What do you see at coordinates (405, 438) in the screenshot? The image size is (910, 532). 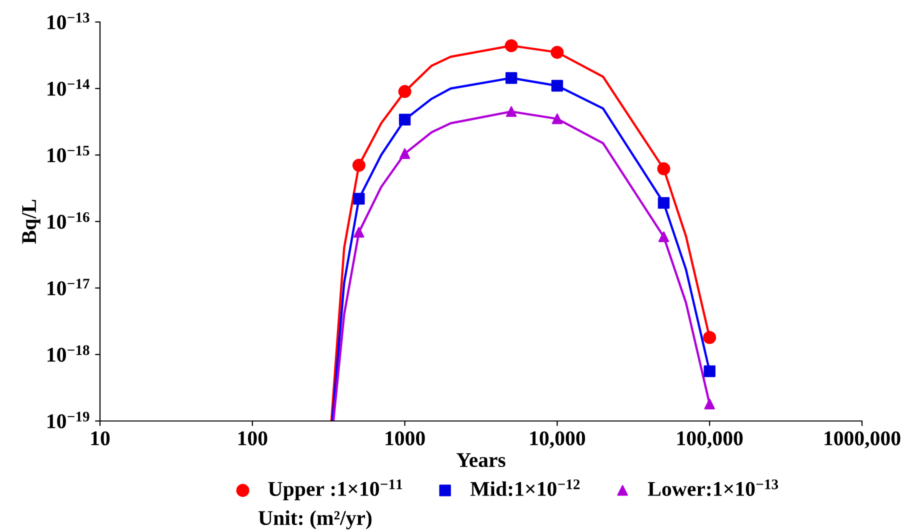 I see `x-tick-label: 1000` at bounding box center [405, 438].